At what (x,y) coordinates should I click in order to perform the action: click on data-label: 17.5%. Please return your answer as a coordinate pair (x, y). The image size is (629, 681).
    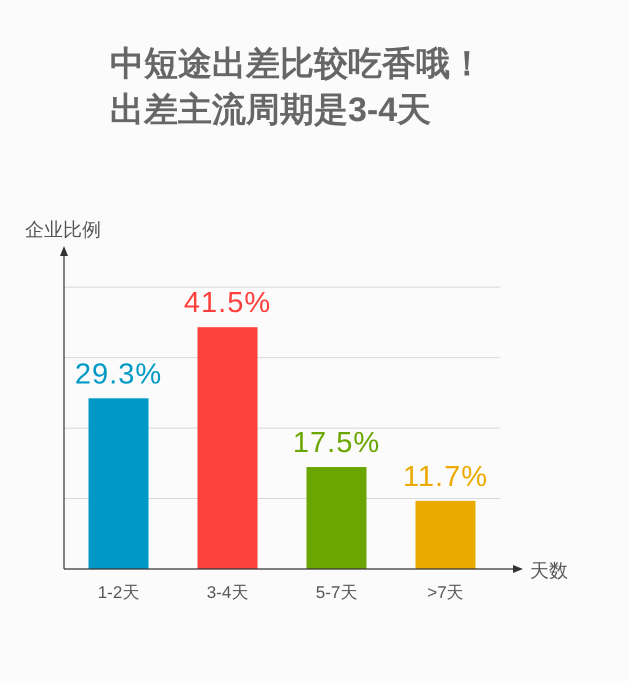
    Looking at the image, I should click on (336, 443).